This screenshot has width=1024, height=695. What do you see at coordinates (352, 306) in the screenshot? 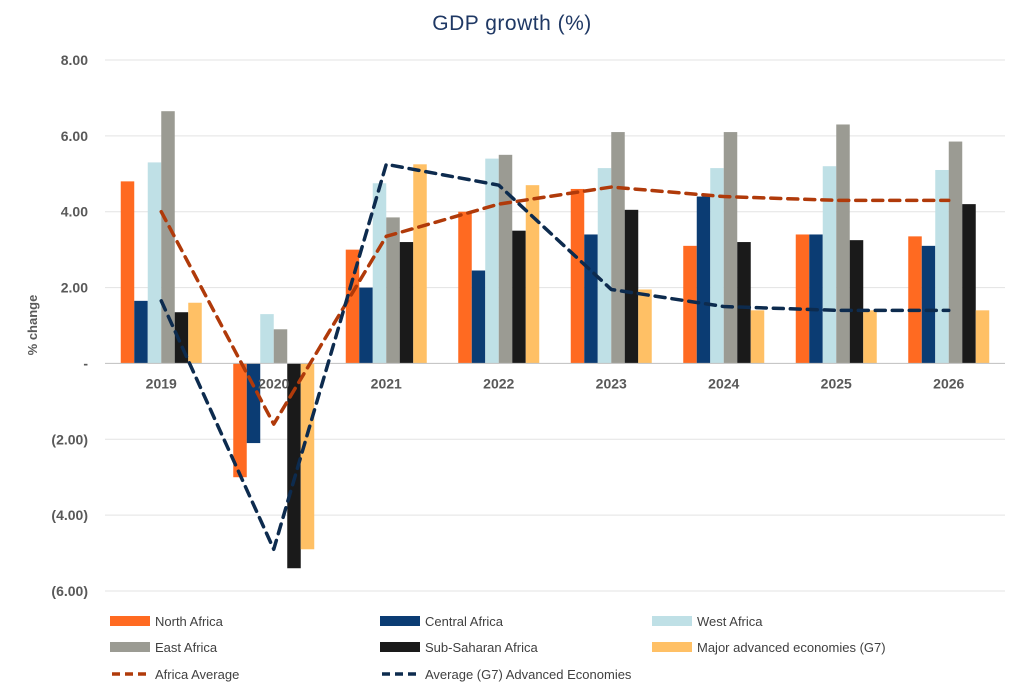
I see `bar-north-africa-2021` at bounding box center [352, 306].